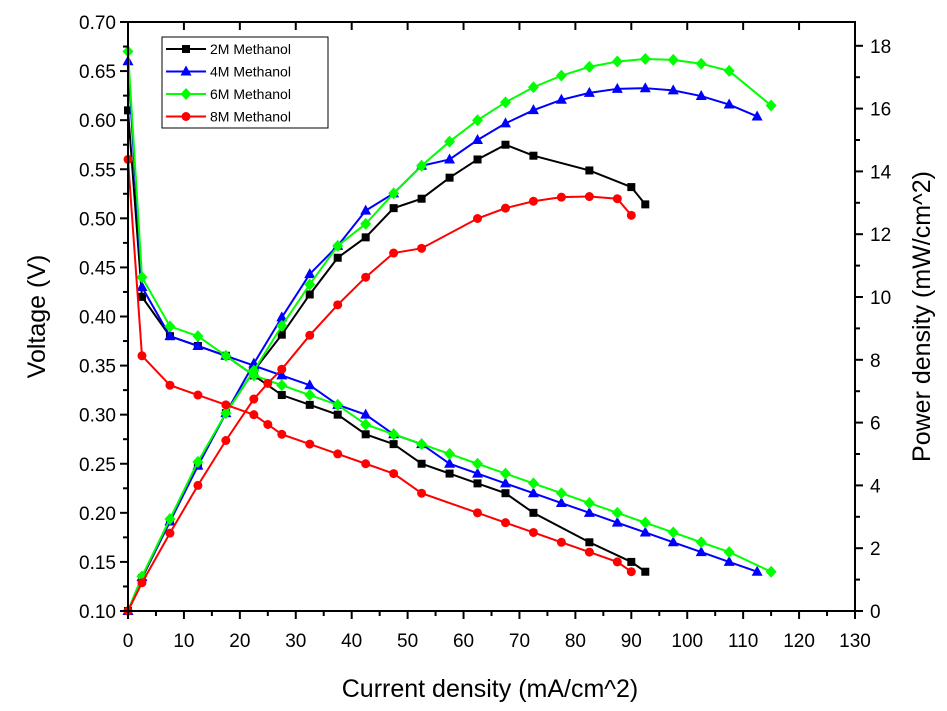 The width and height of the screenshot is (947, 711). What do you see at coordinates (575, 641) in the screenshot?
I see `x-tick-label: 80` at bounding box center [575, 641].